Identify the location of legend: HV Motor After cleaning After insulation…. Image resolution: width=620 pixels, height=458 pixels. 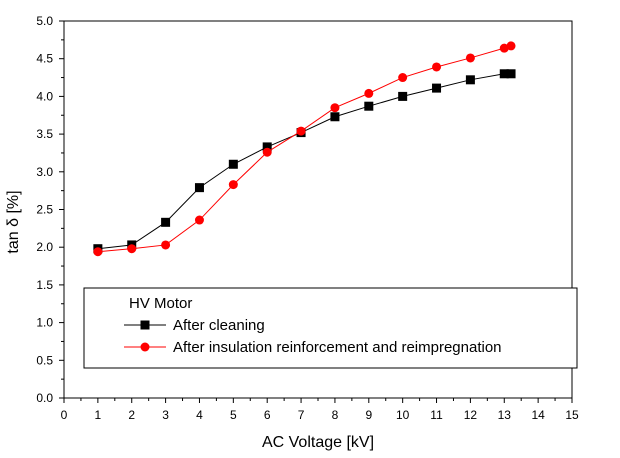
(330, 328).